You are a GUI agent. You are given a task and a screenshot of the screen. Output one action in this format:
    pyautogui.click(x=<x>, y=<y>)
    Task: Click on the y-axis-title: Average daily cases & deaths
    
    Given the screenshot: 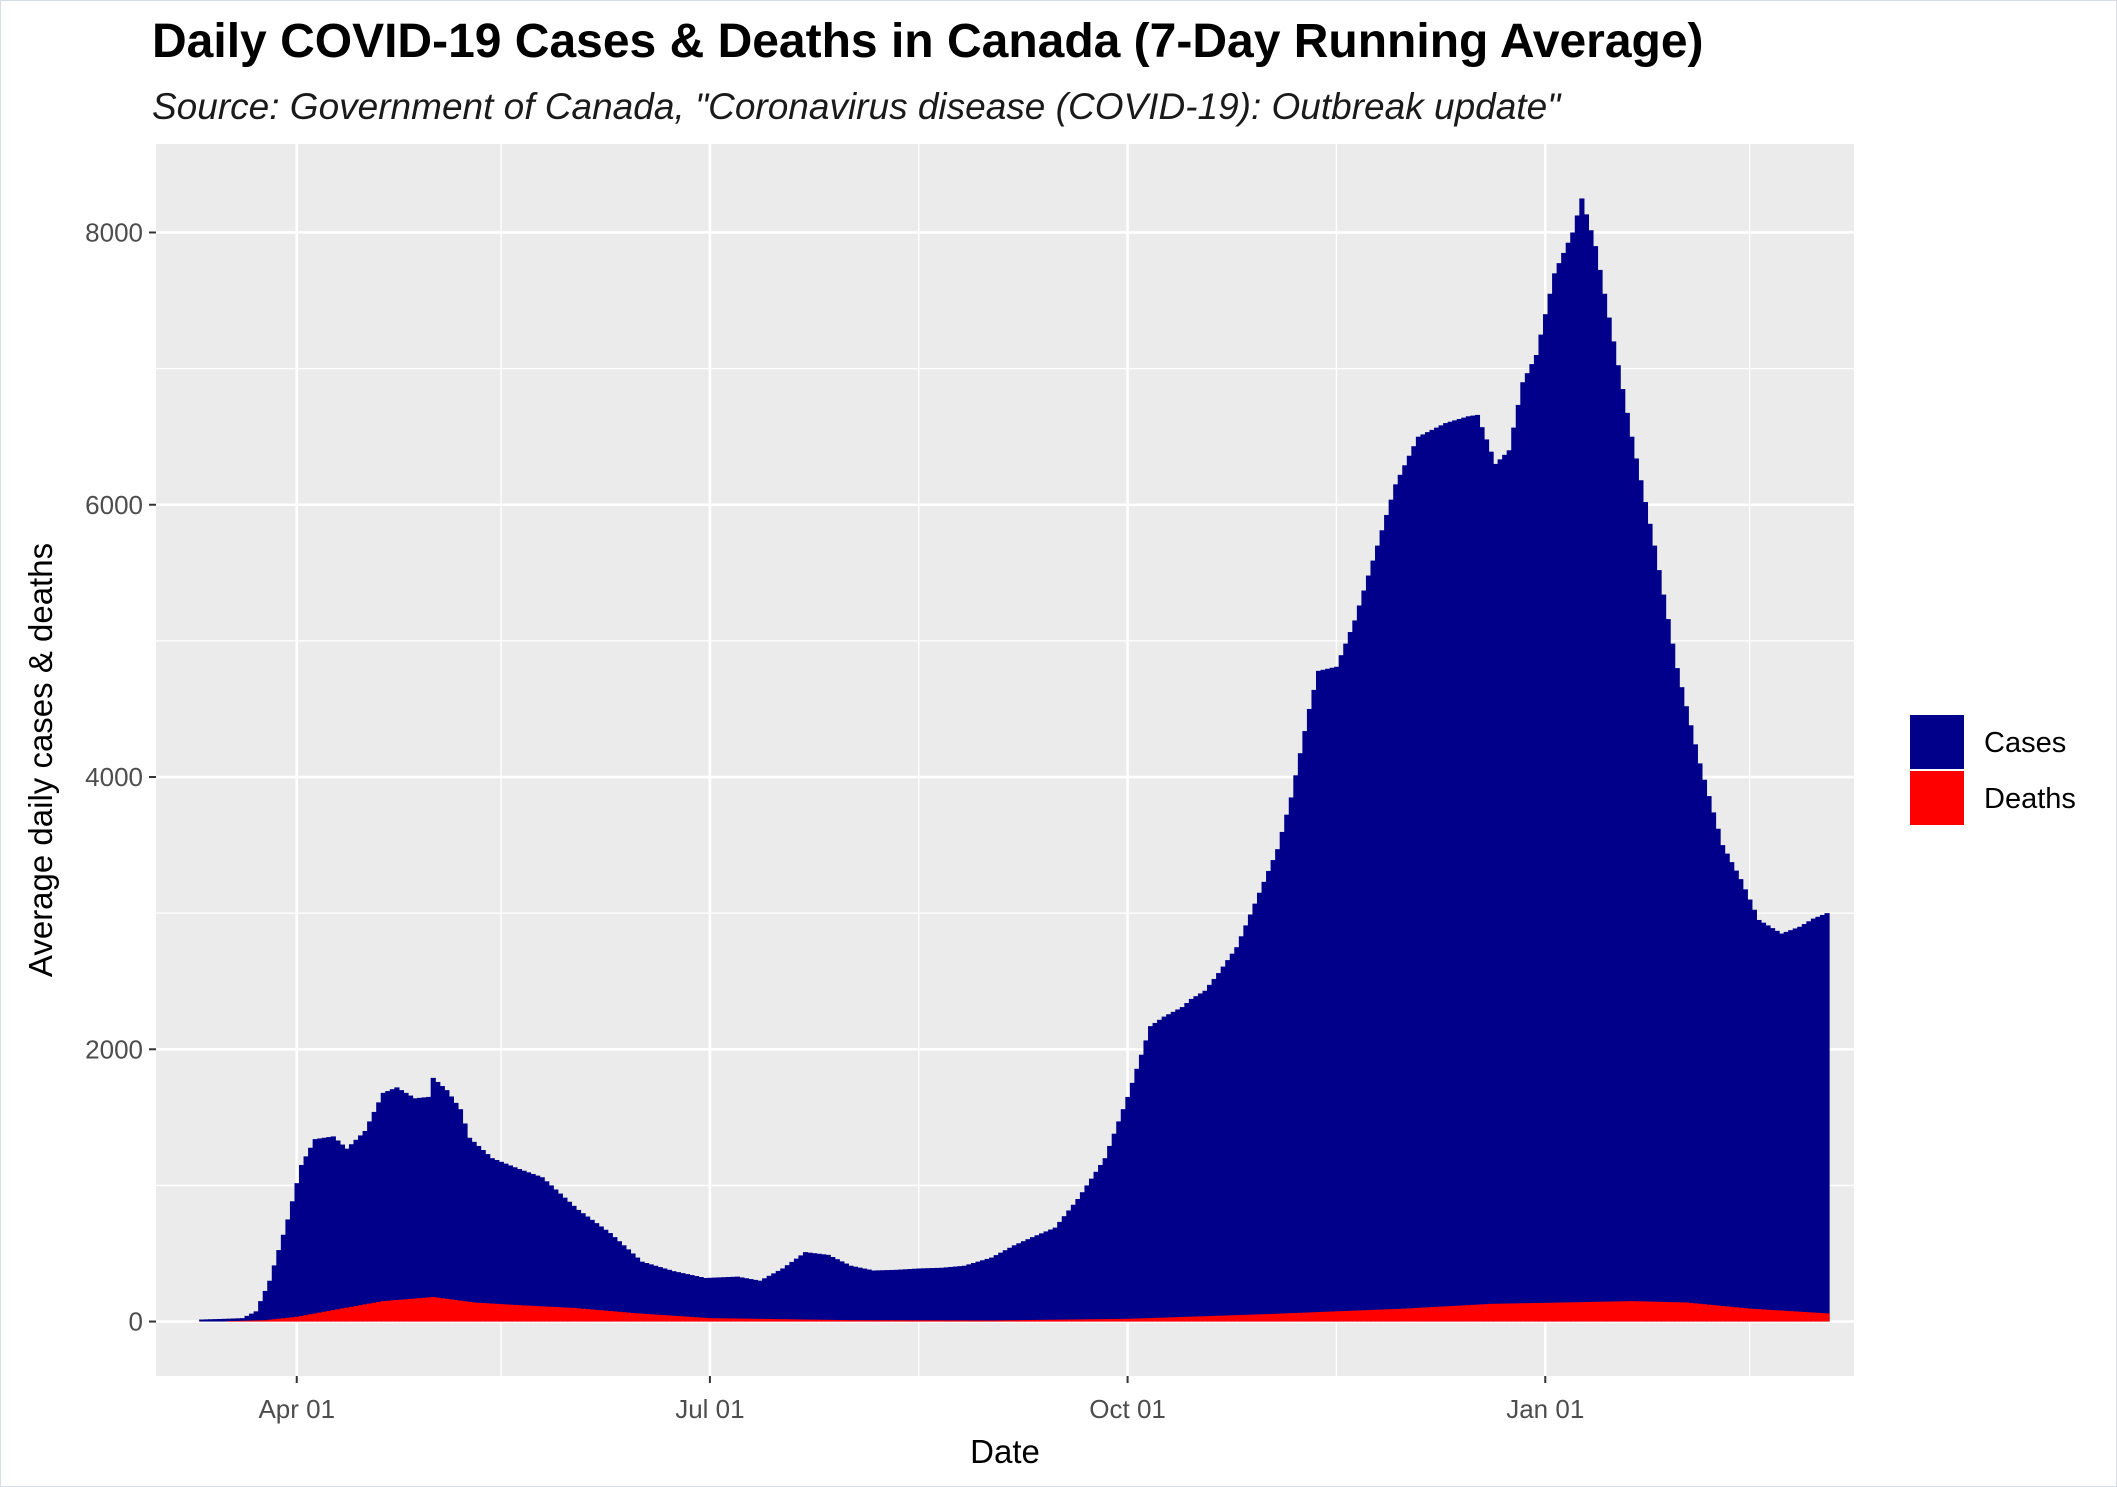 What is the action you would take?
    pyautogui.click(x=40, y=760)
    